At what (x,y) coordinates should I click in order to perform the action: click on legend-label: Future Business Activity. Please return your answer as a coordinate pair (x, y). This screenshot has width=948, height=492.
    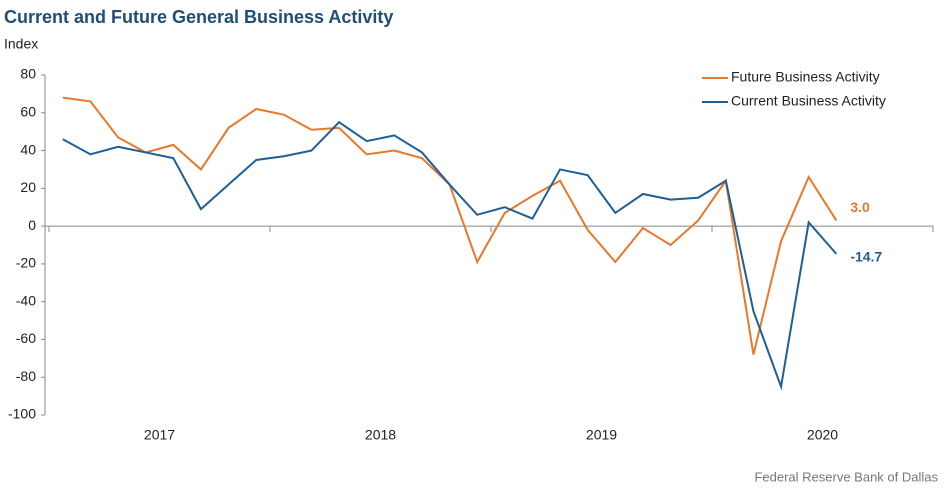
    Looking at the image, I should click on (805, 77).